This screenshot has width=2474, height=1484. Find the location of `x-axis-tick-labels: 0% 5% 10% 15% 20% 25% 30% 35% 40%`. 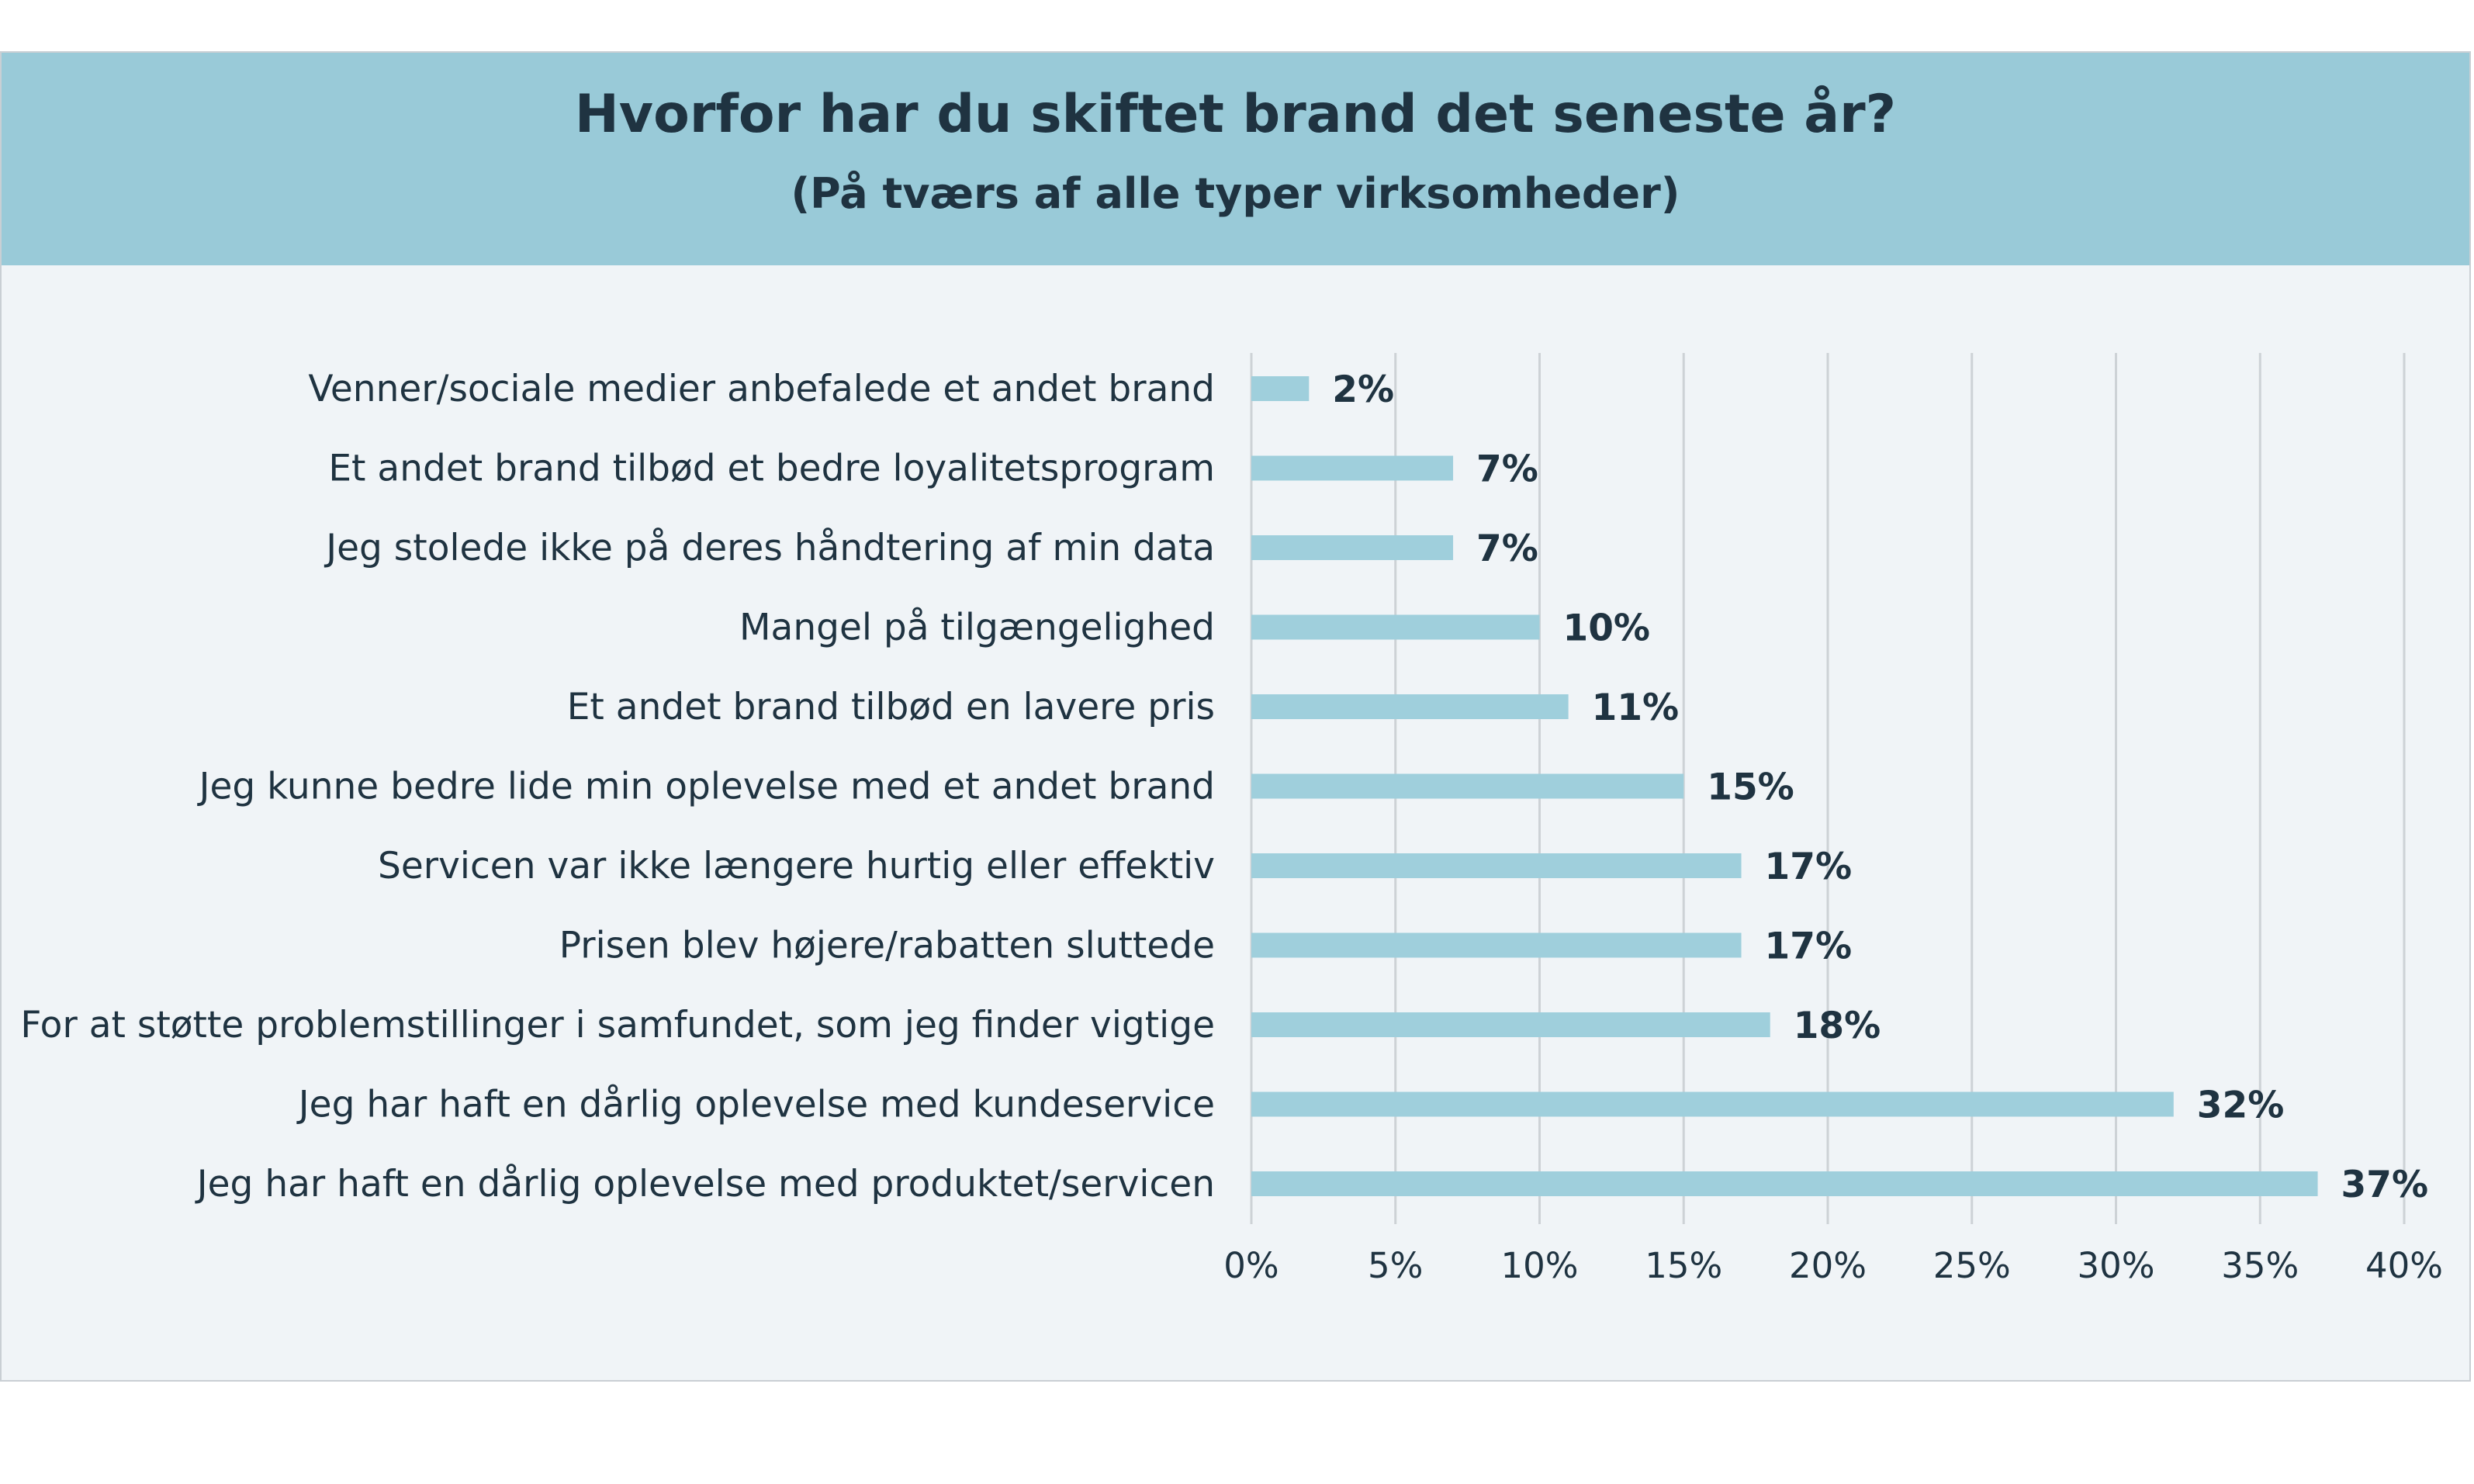

x-axis-tick-labels: 0% 5% 10% 15% 20% 25% 30% 35% 40% is located at coordinates (1833, 1265).